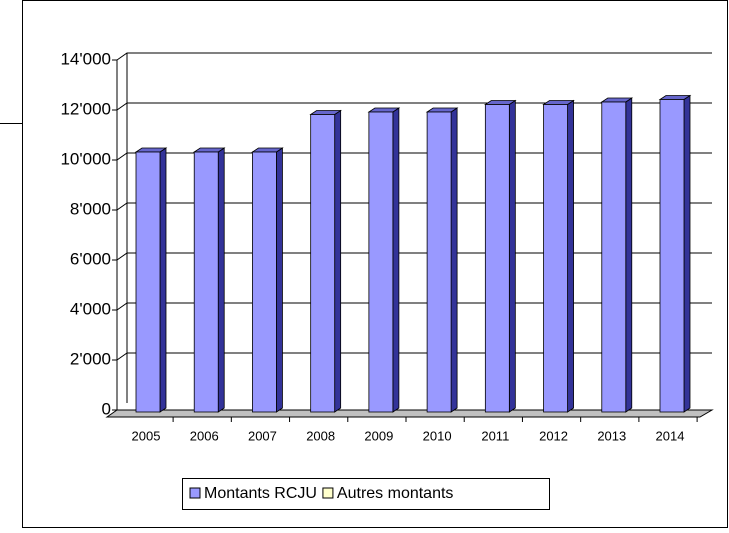 The height and width of the screenshot is (533, 729). What do you see at coordinates (670, 435) in the screenshot?
I see `x-tick-label: 2014` at bounding box center [670, 435].